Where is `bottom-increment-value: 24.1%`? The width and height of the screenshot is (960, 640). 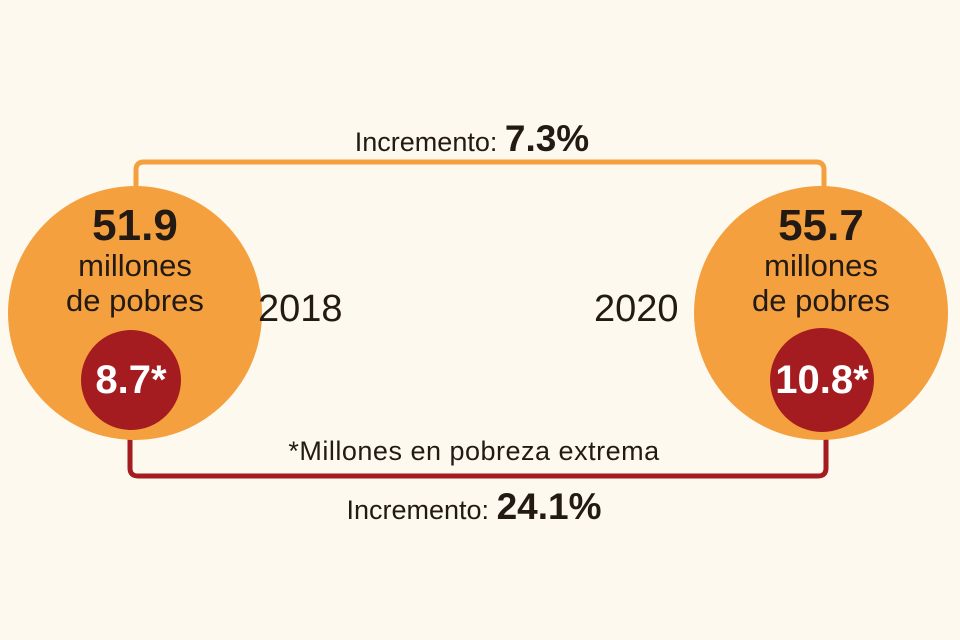
bottom-increment-value: 24.1% is located at coordinates (549, 506).